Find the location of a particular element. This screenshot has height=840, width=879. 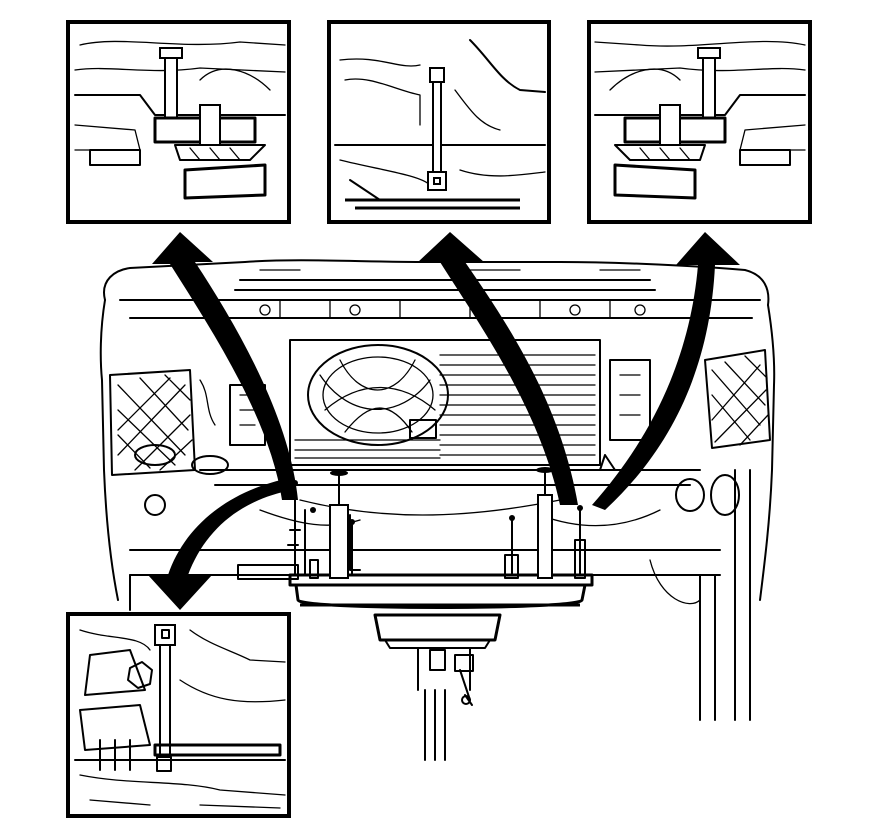

support-fixture is located at coordinates (440, 614).